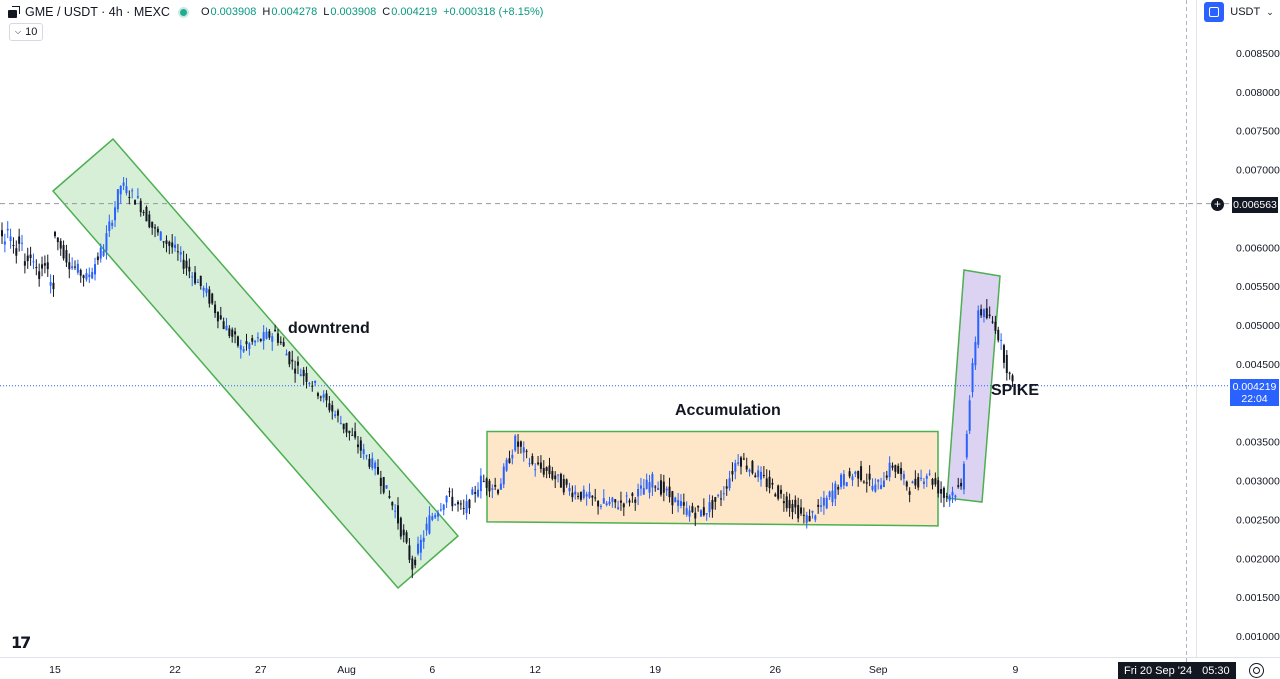 This screenshot has height=679, width=1280. I want to click on price-tick-label: 0.006000, so click(1258, 248).